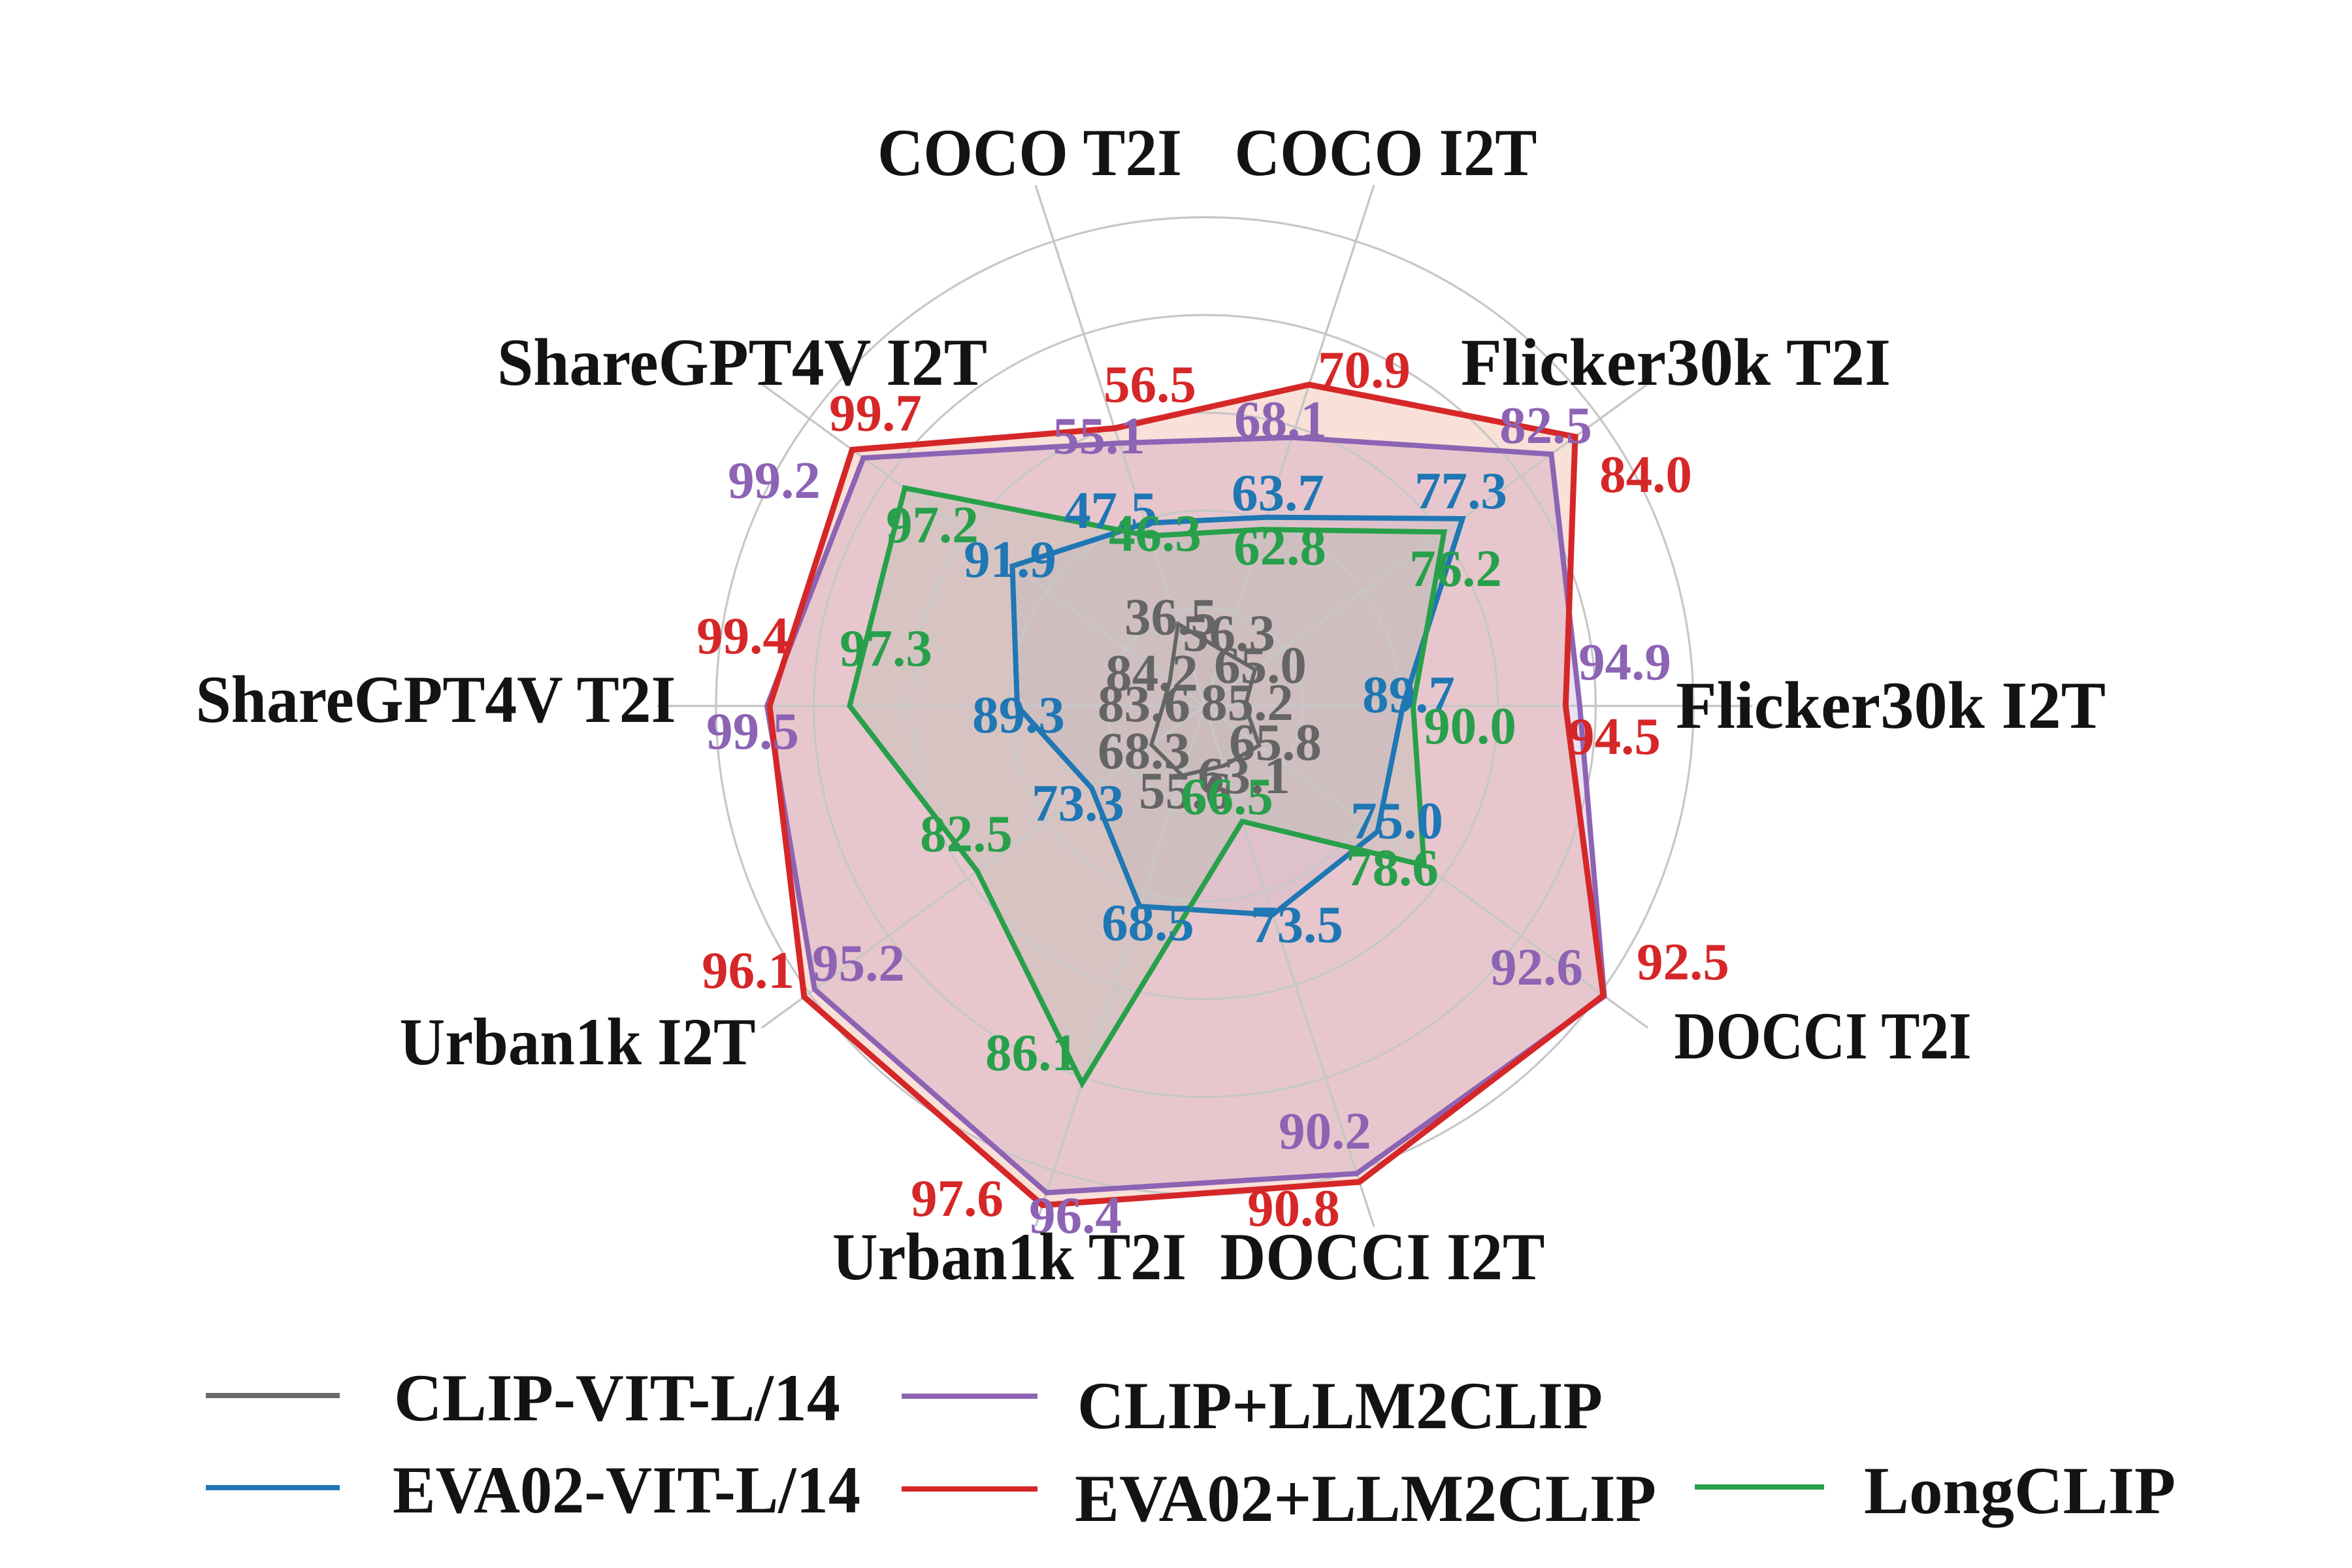 Image resolution: width=2352 pixels, height=1568 pixels. I want to click on svg-text: 97.2, so click(932, 524).